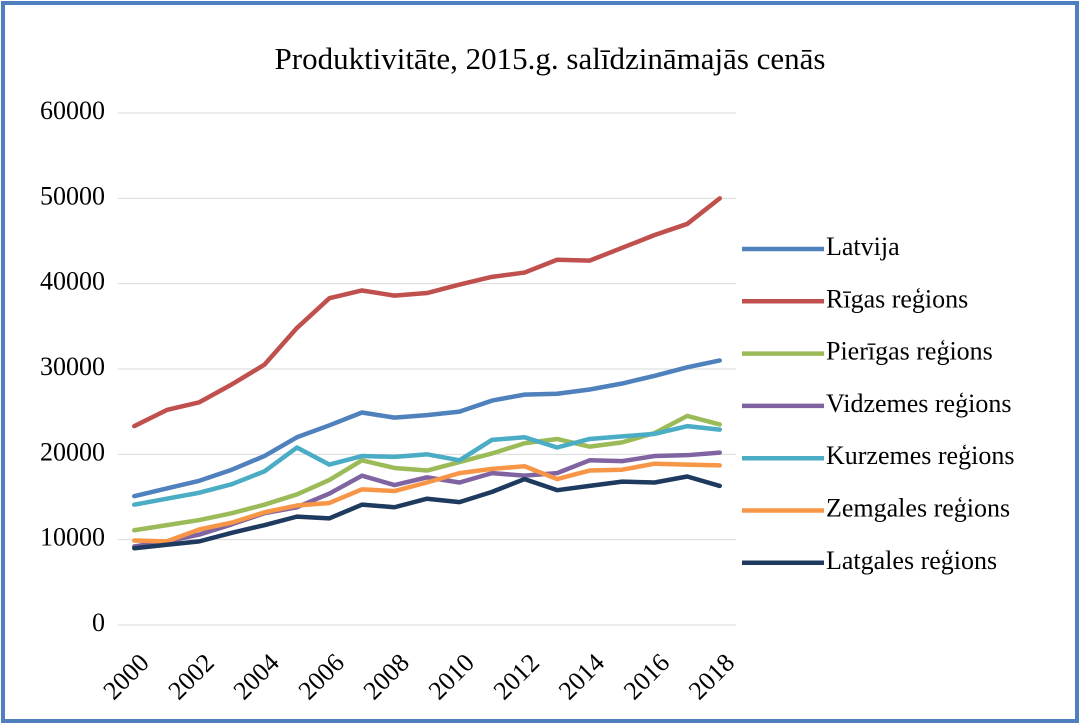  Describe the element at coordinates (72, 281) in the screenshot. I see `y-tick-label: 40000` at that location.